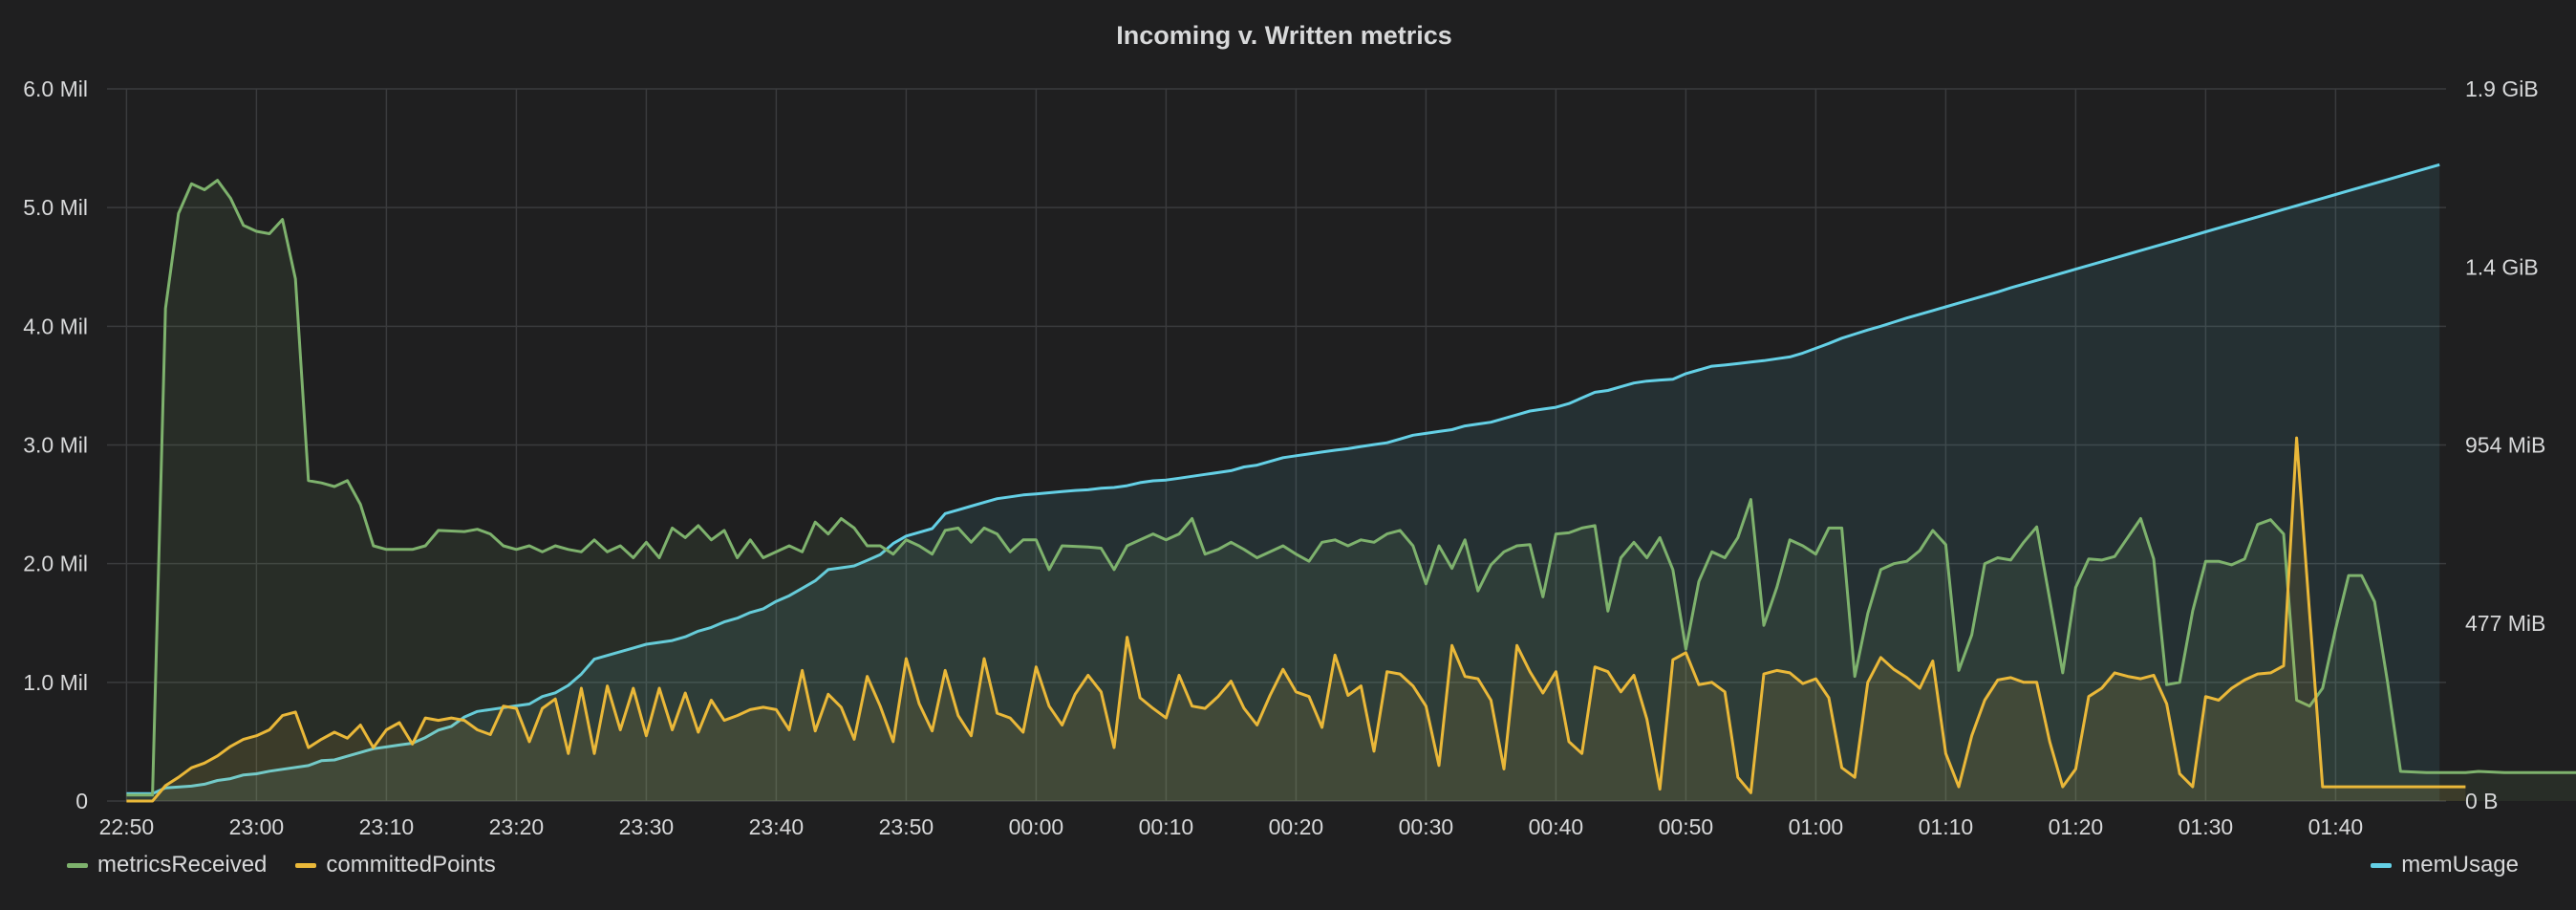 The image size is (2576, 910). I want to click on y-right-tick-label: 954 MiB, so click(2505, 446).